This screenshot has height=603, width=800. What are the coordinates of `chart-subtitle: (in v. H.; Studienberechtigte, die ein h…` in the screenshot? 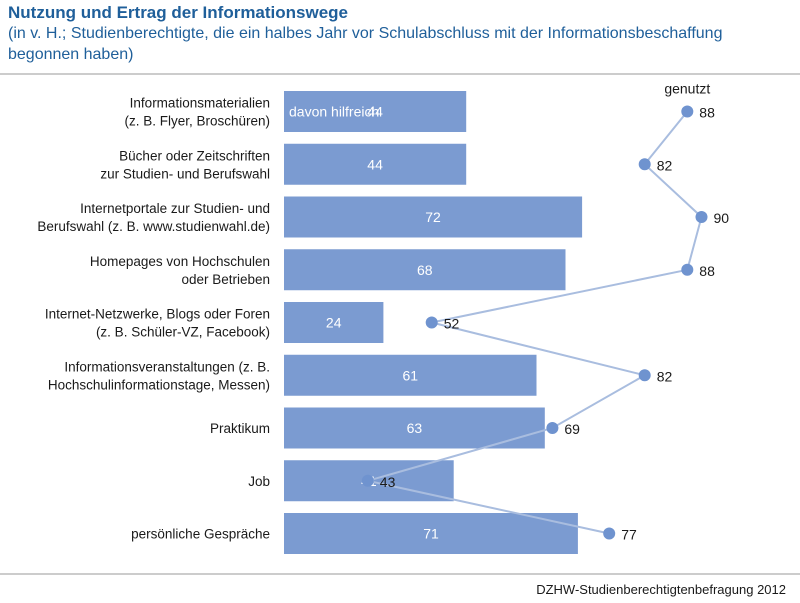 It's located at (365, 44).